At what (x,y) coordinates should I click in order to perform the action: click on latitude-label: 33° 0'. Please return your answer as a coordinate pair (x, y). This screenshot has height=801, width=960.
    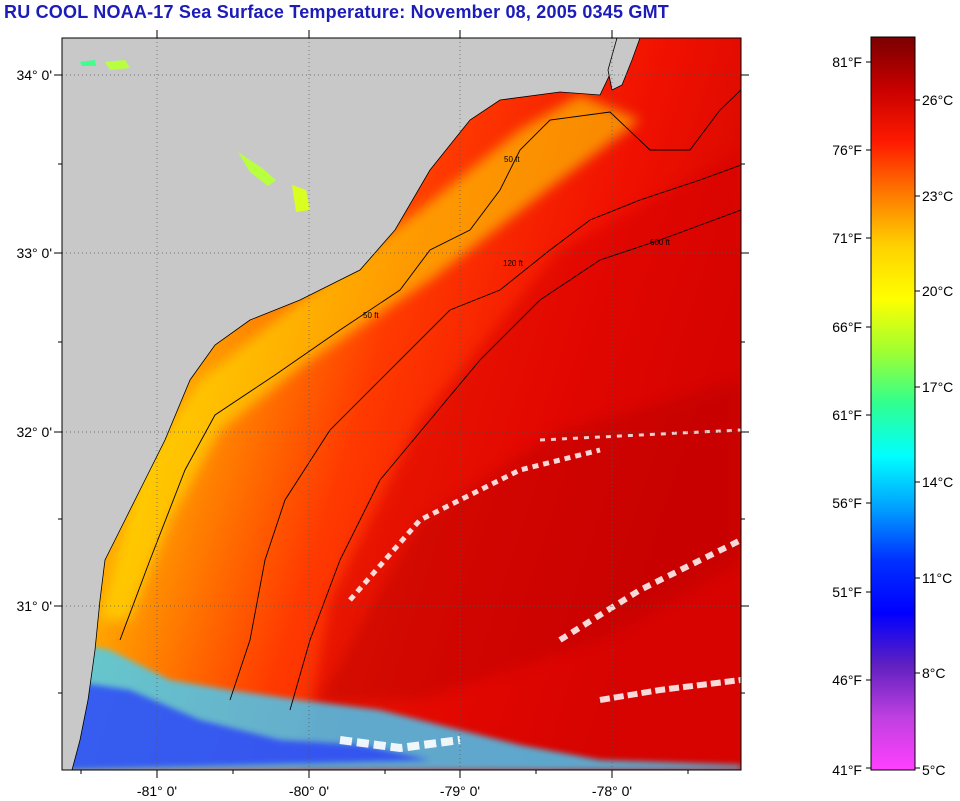
    Looking at the image, I should click on (34, 253).